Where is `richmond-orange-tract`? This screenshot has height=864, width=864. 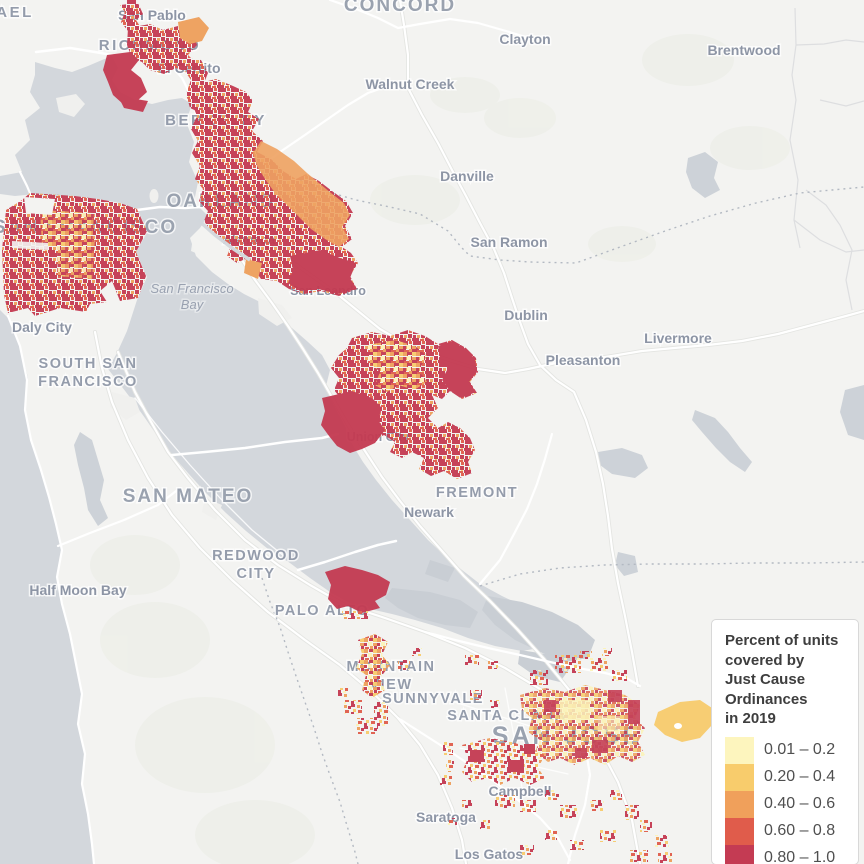 richmond-orange-tract is located at coordinates (193, 30).